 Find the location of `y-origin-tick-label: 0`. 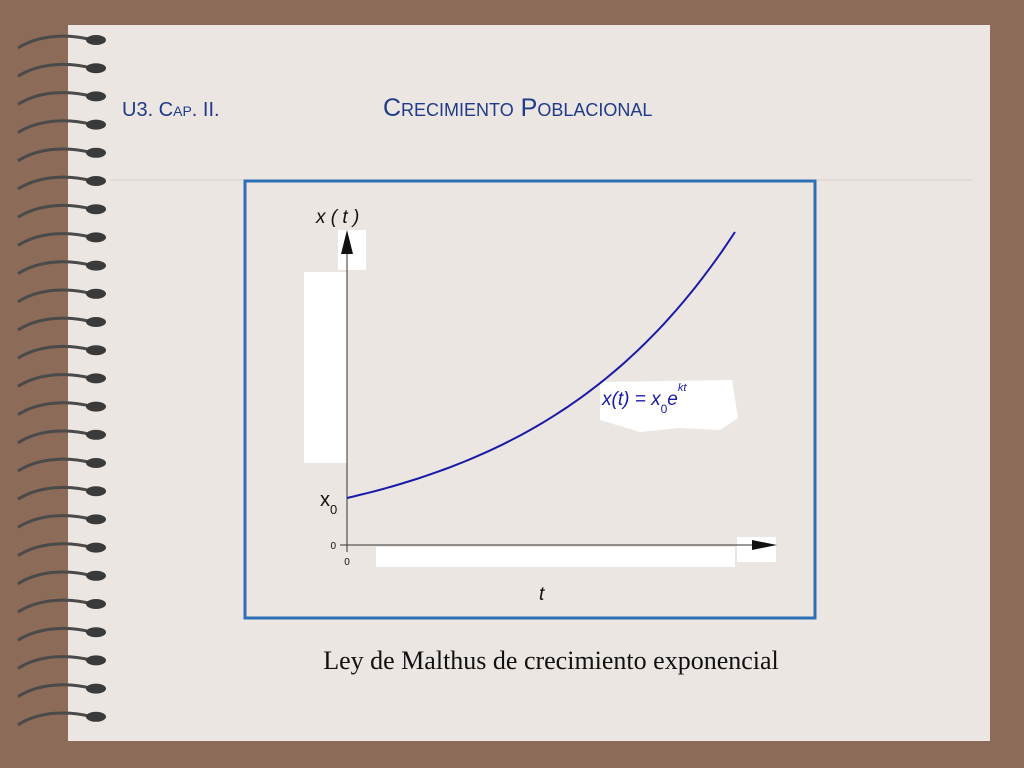

y-origin-tick-label: 0 is located at coordinates (333, 546).